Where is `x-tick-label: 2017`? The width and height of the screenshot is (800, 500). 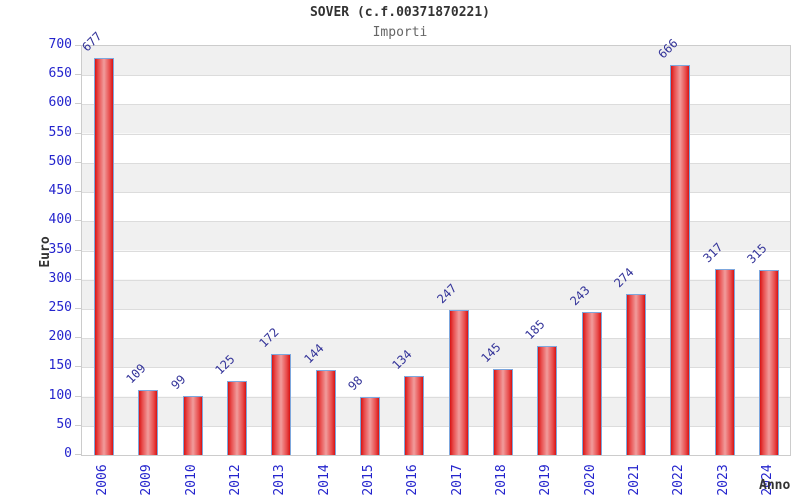
x-tick-label: 2017 is located at coordinates (457, 480).